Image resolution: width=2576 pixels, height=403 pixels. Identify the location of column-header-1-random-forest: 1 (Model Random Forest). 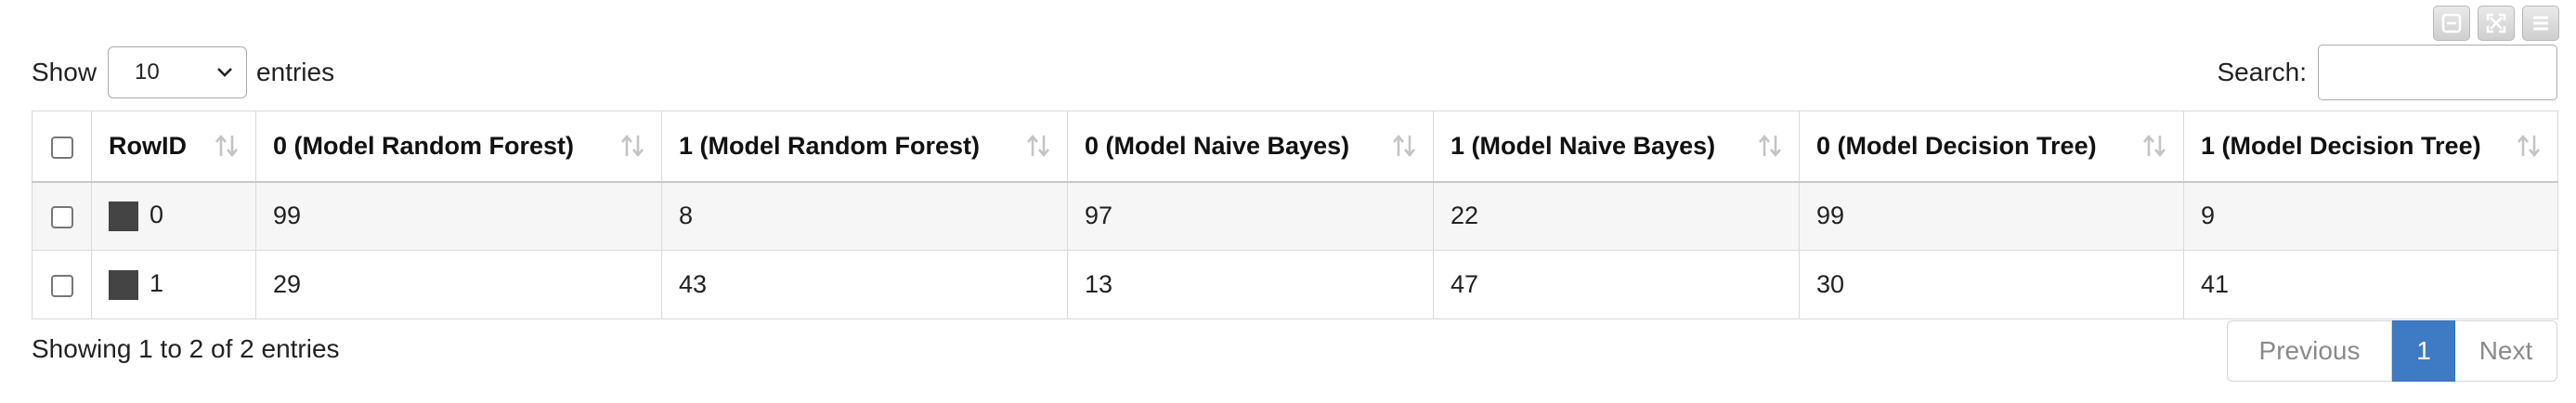
(864, 146).